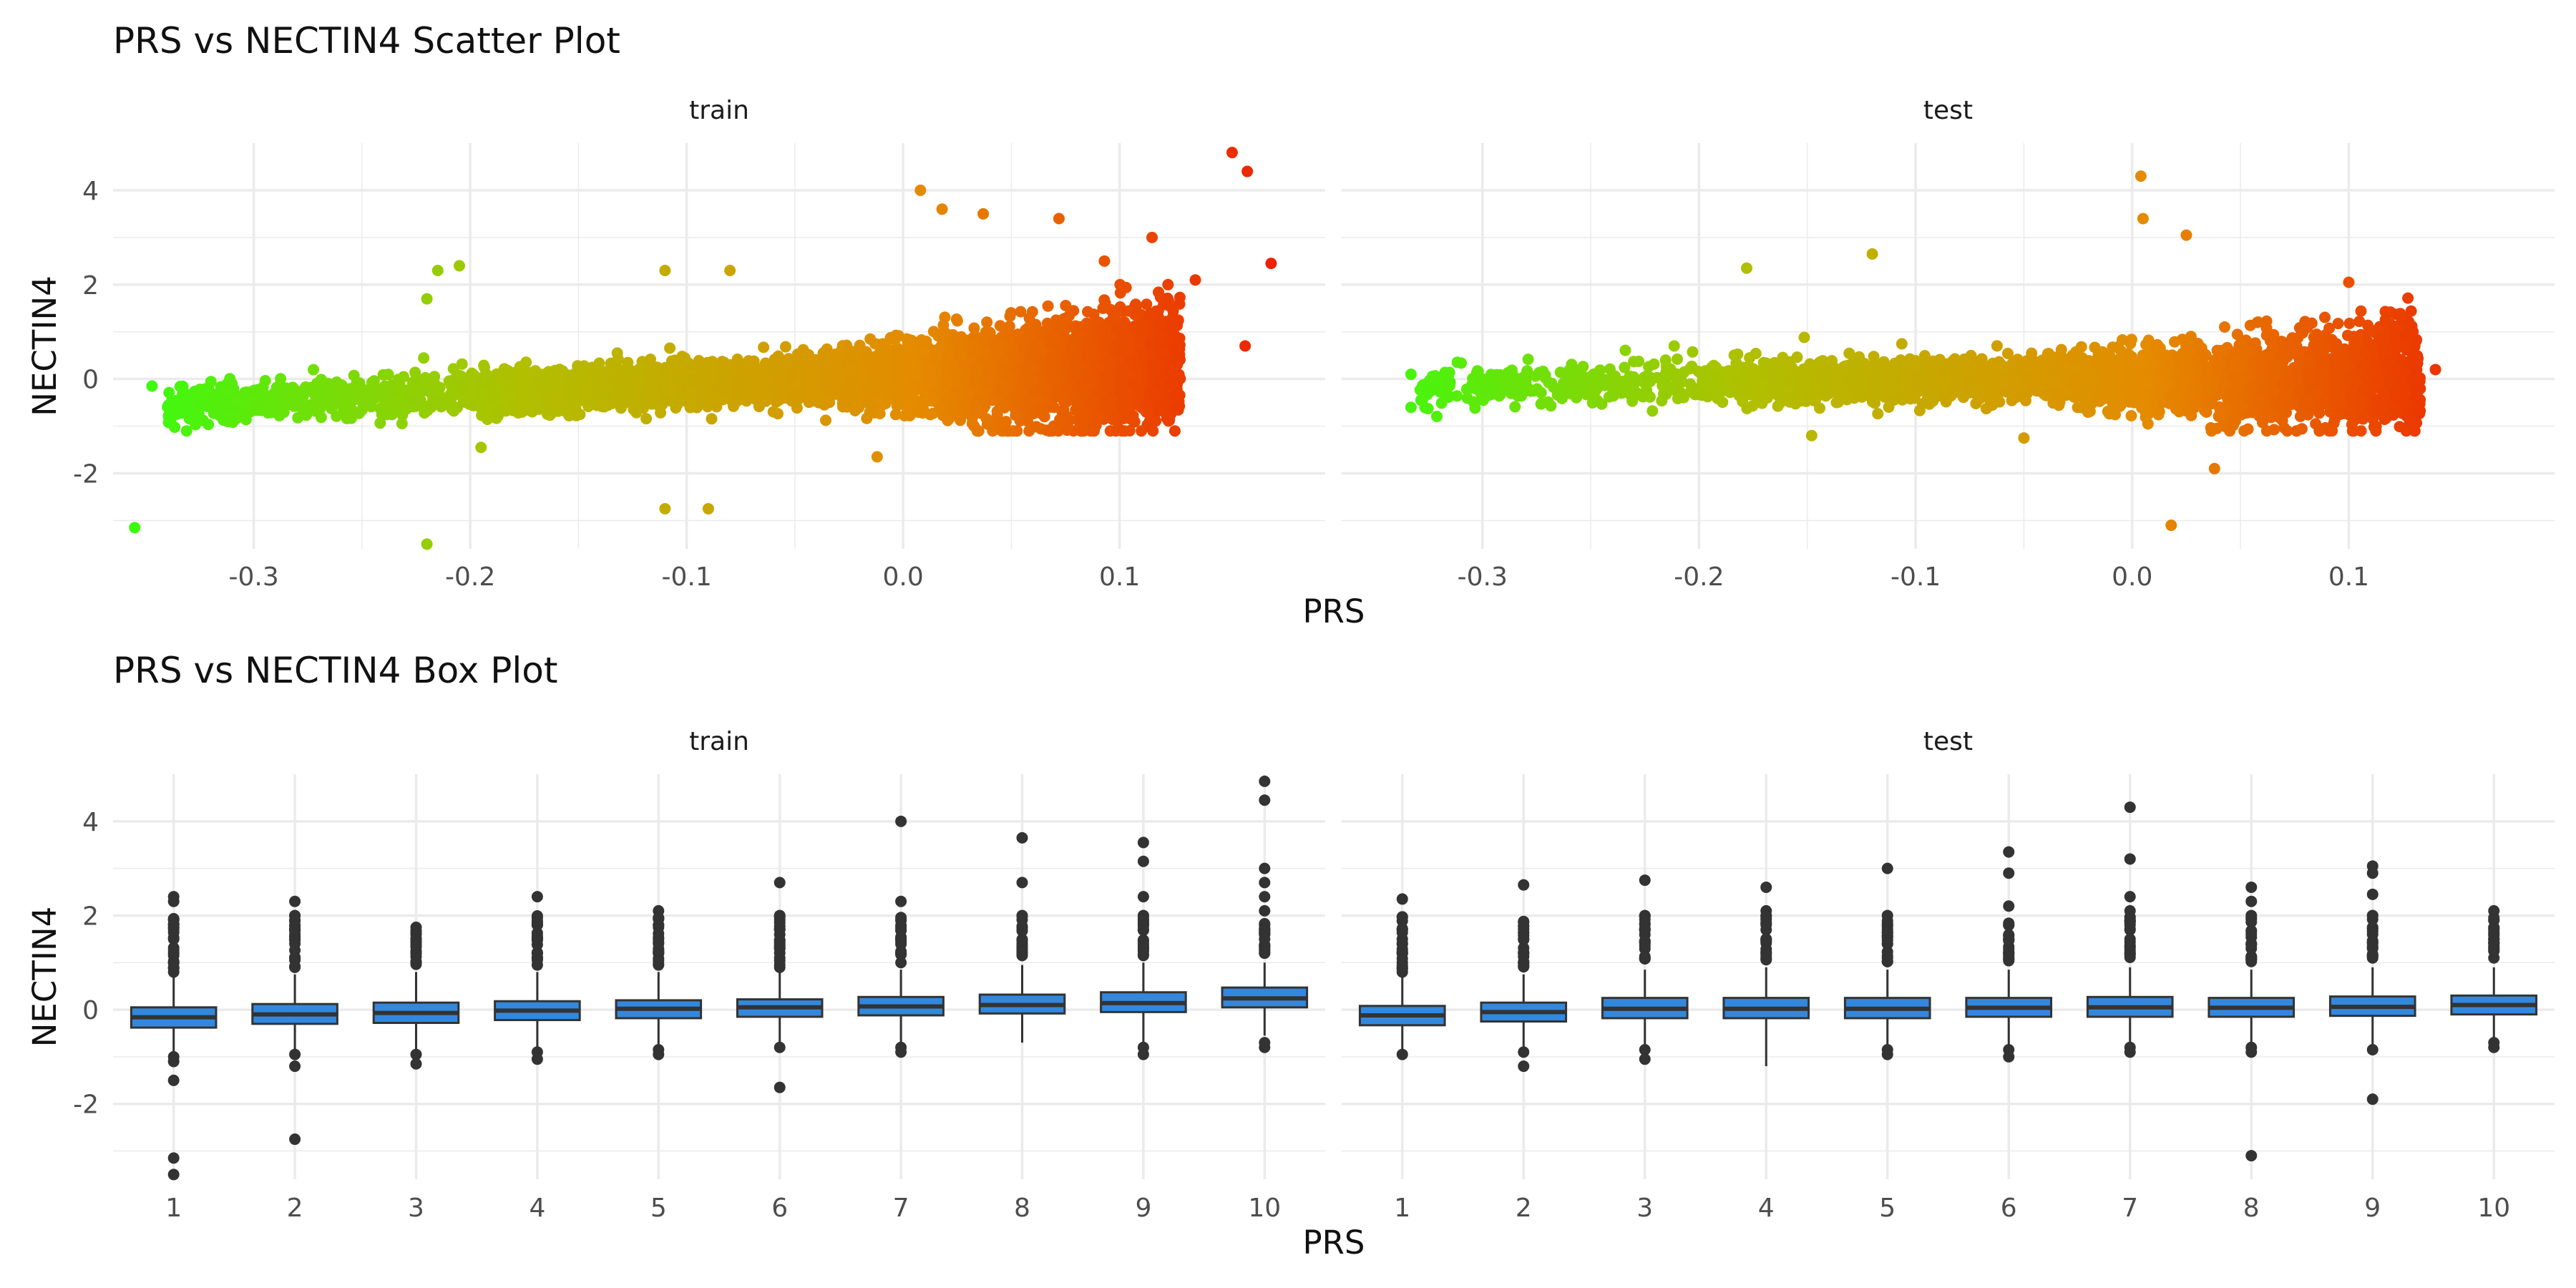 The width and height of the screenshot is (2576, 1288). Describe the element at coordinates (687, 577) in the screenshot. I see `scatter-x-tick-label: -0.1` at that location.